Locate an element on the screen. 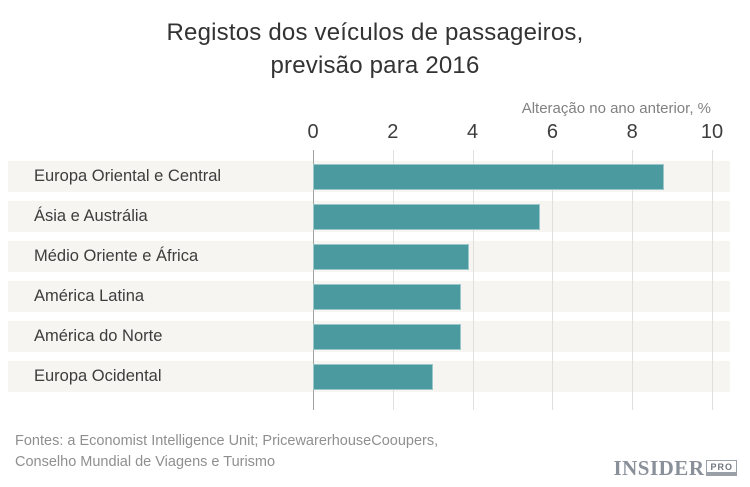 This screenshot has width=750, height=487. x-tick-label-6: 6 is located at coordinates (552, 132).